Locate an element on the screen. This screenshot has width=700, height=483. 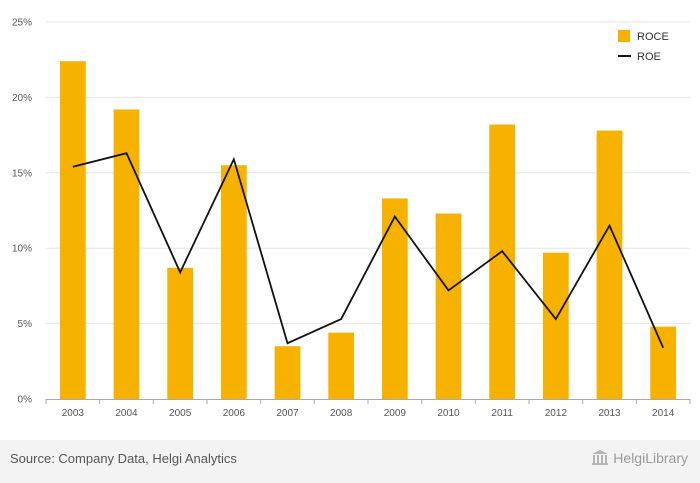
x-tick-label: 2004 is located at coordinates (126, 413).